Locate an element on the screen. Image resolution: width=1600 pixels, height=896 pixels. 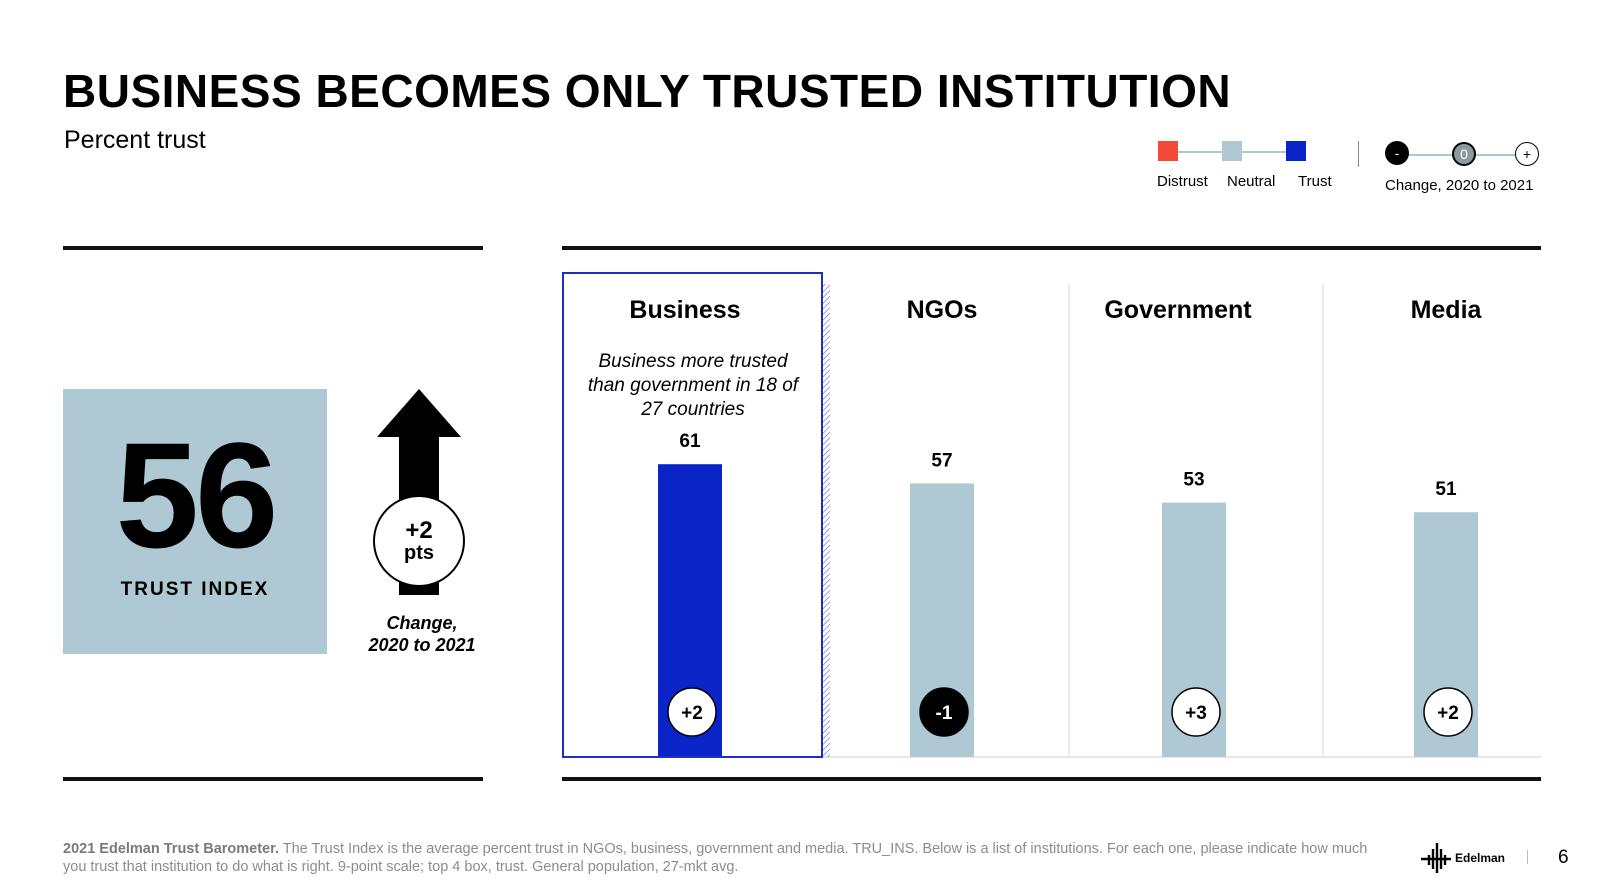
edelman-logo-text: Edelman is located at coordinates (1480, 858).